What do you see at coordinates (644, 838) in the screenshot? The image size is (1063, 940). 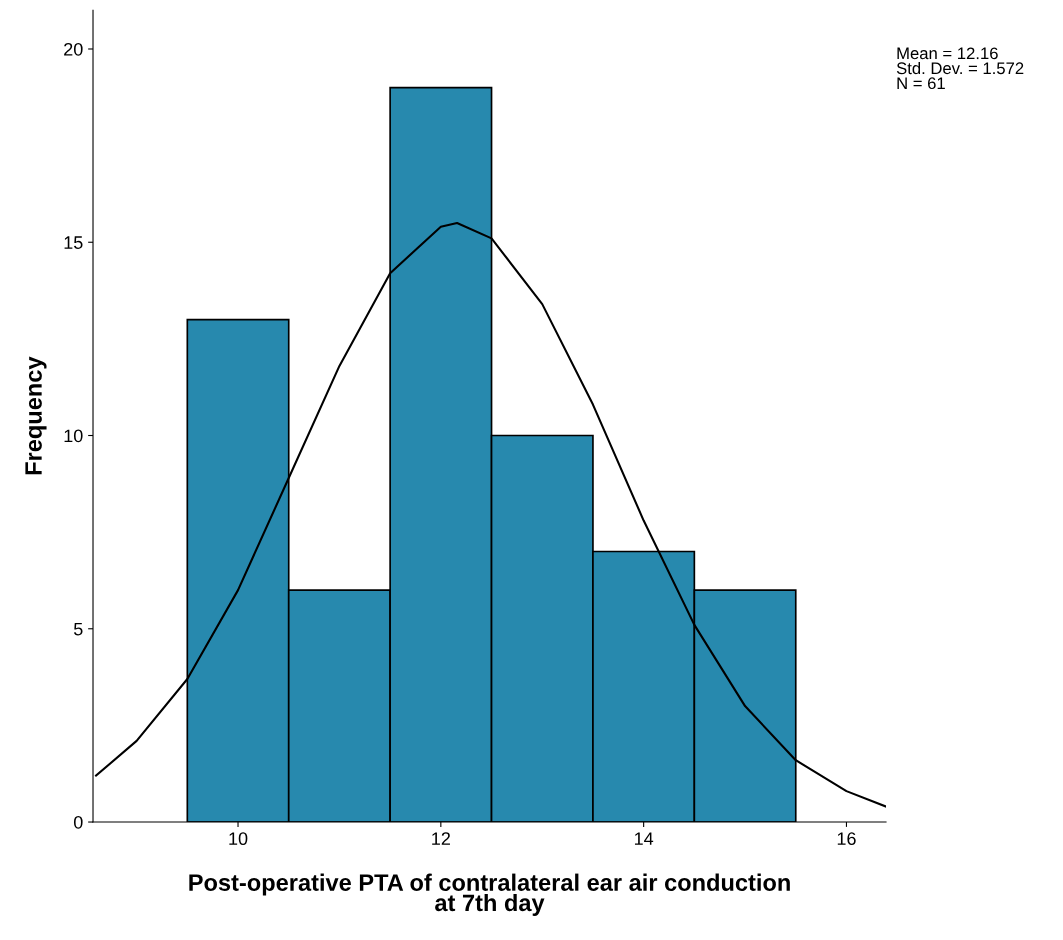 I see `x-tick-label: 14` at bounding box center [644, 838].